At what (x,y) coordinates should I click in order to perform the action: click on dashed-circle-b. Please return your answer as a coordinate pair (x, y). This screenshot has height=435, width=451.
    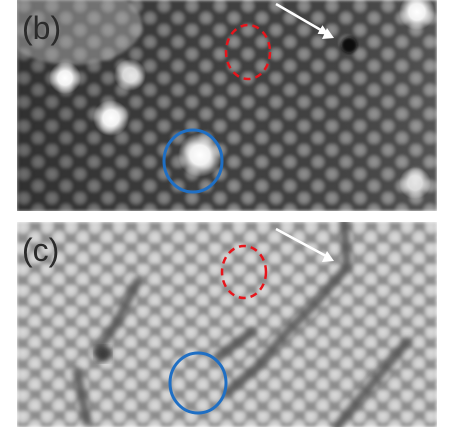
    Looking at the image, I should click on (248, 52).